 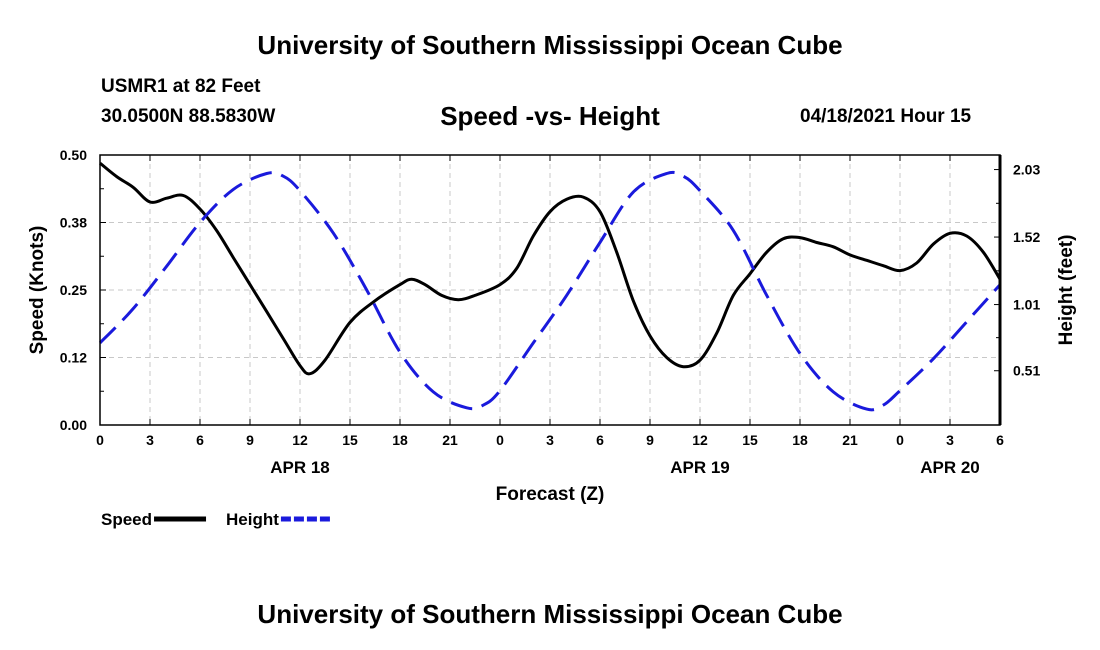 What do you see at coordinates (1026, 237) in the screenshot?
I see `y2-tick-label: 1.52` at bounding box center [1026, 237].